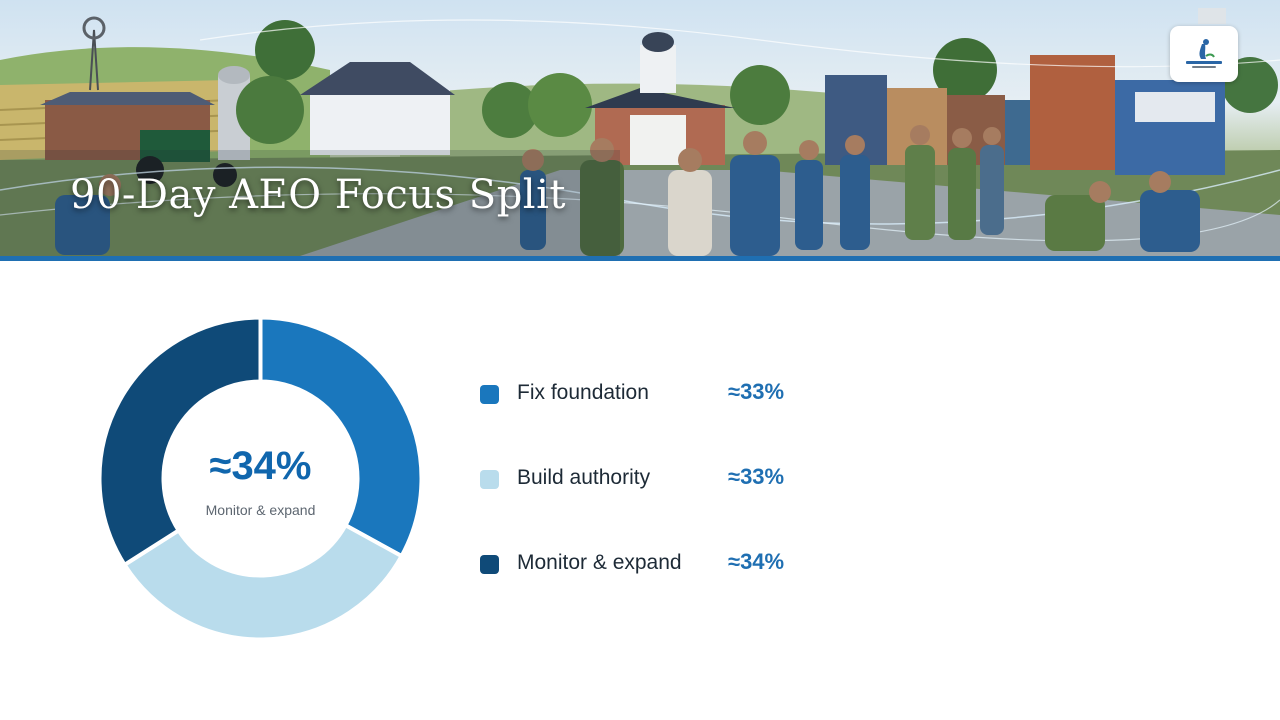 This screenshot has height=720, width=1280. Describe the element at coordinates (318, 195) in the screenshot. I see `slide-title: 90-Day AEO Focus Split` at that location.